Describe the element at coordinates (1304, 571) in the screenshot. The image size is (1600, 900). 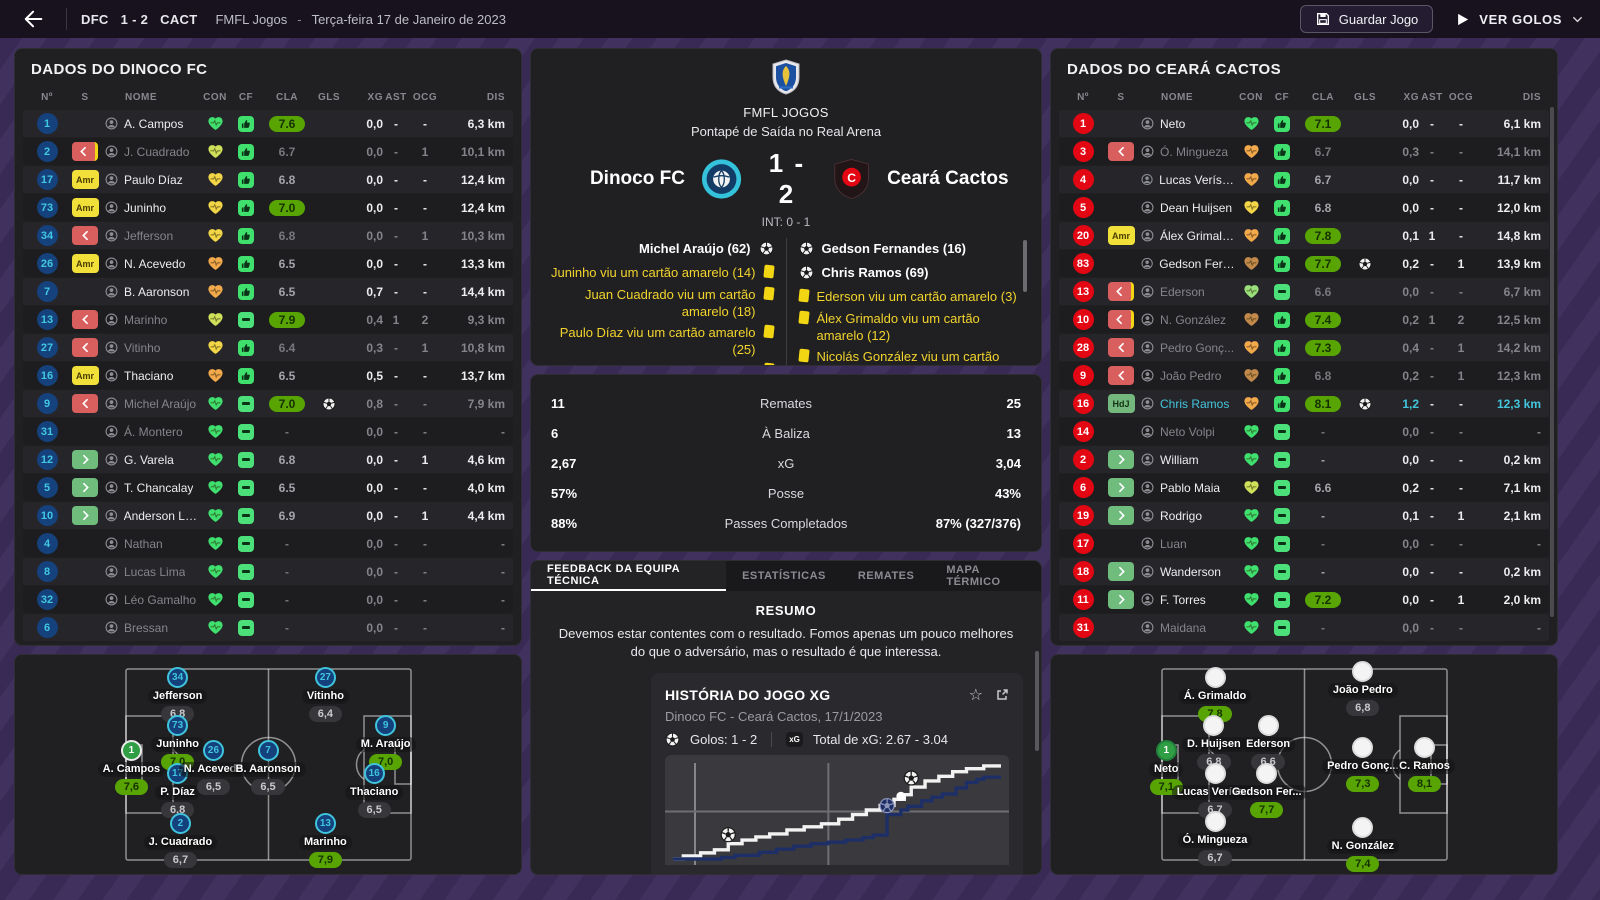
I see `player-row: 18 Wanderson - 0,0 - - 0,2 km` at that location.